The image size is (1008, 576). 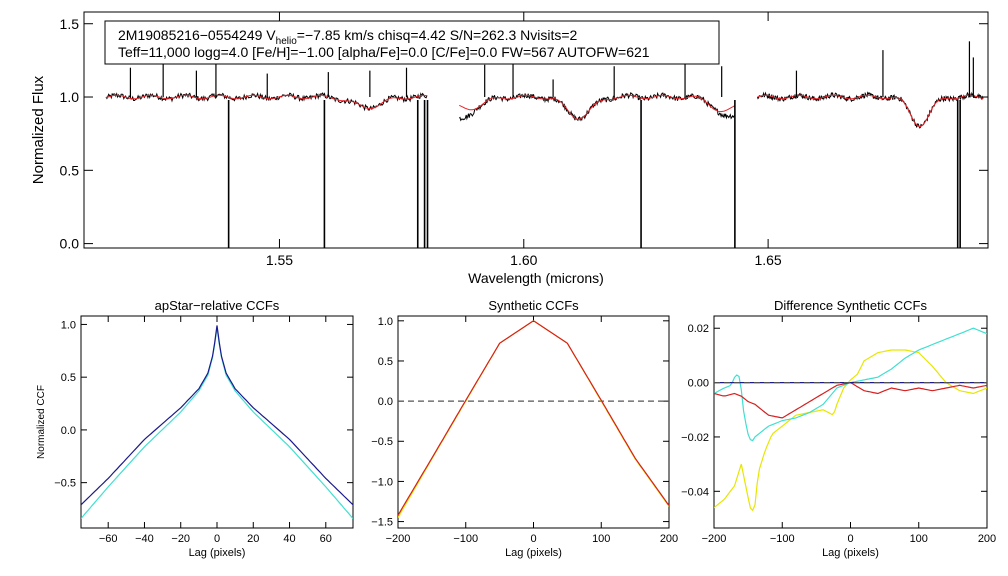 What do you see at coordinates (698, 329) in the screenshot?
I see `y-tick-label: 0.02` at bounding box center [698, 329].